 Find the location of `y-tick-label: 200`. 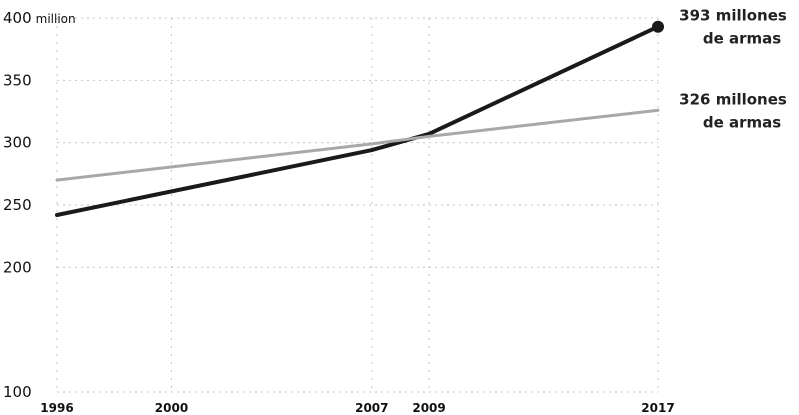

y-tick-label: 200 is located at coordinates (17, 267).